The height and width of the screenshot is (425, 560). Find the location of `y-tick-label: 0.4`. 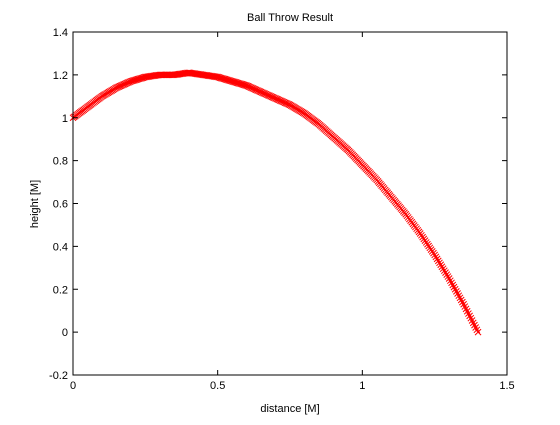

y-tick-label: 0.4 is located at coordinates (60, 247).